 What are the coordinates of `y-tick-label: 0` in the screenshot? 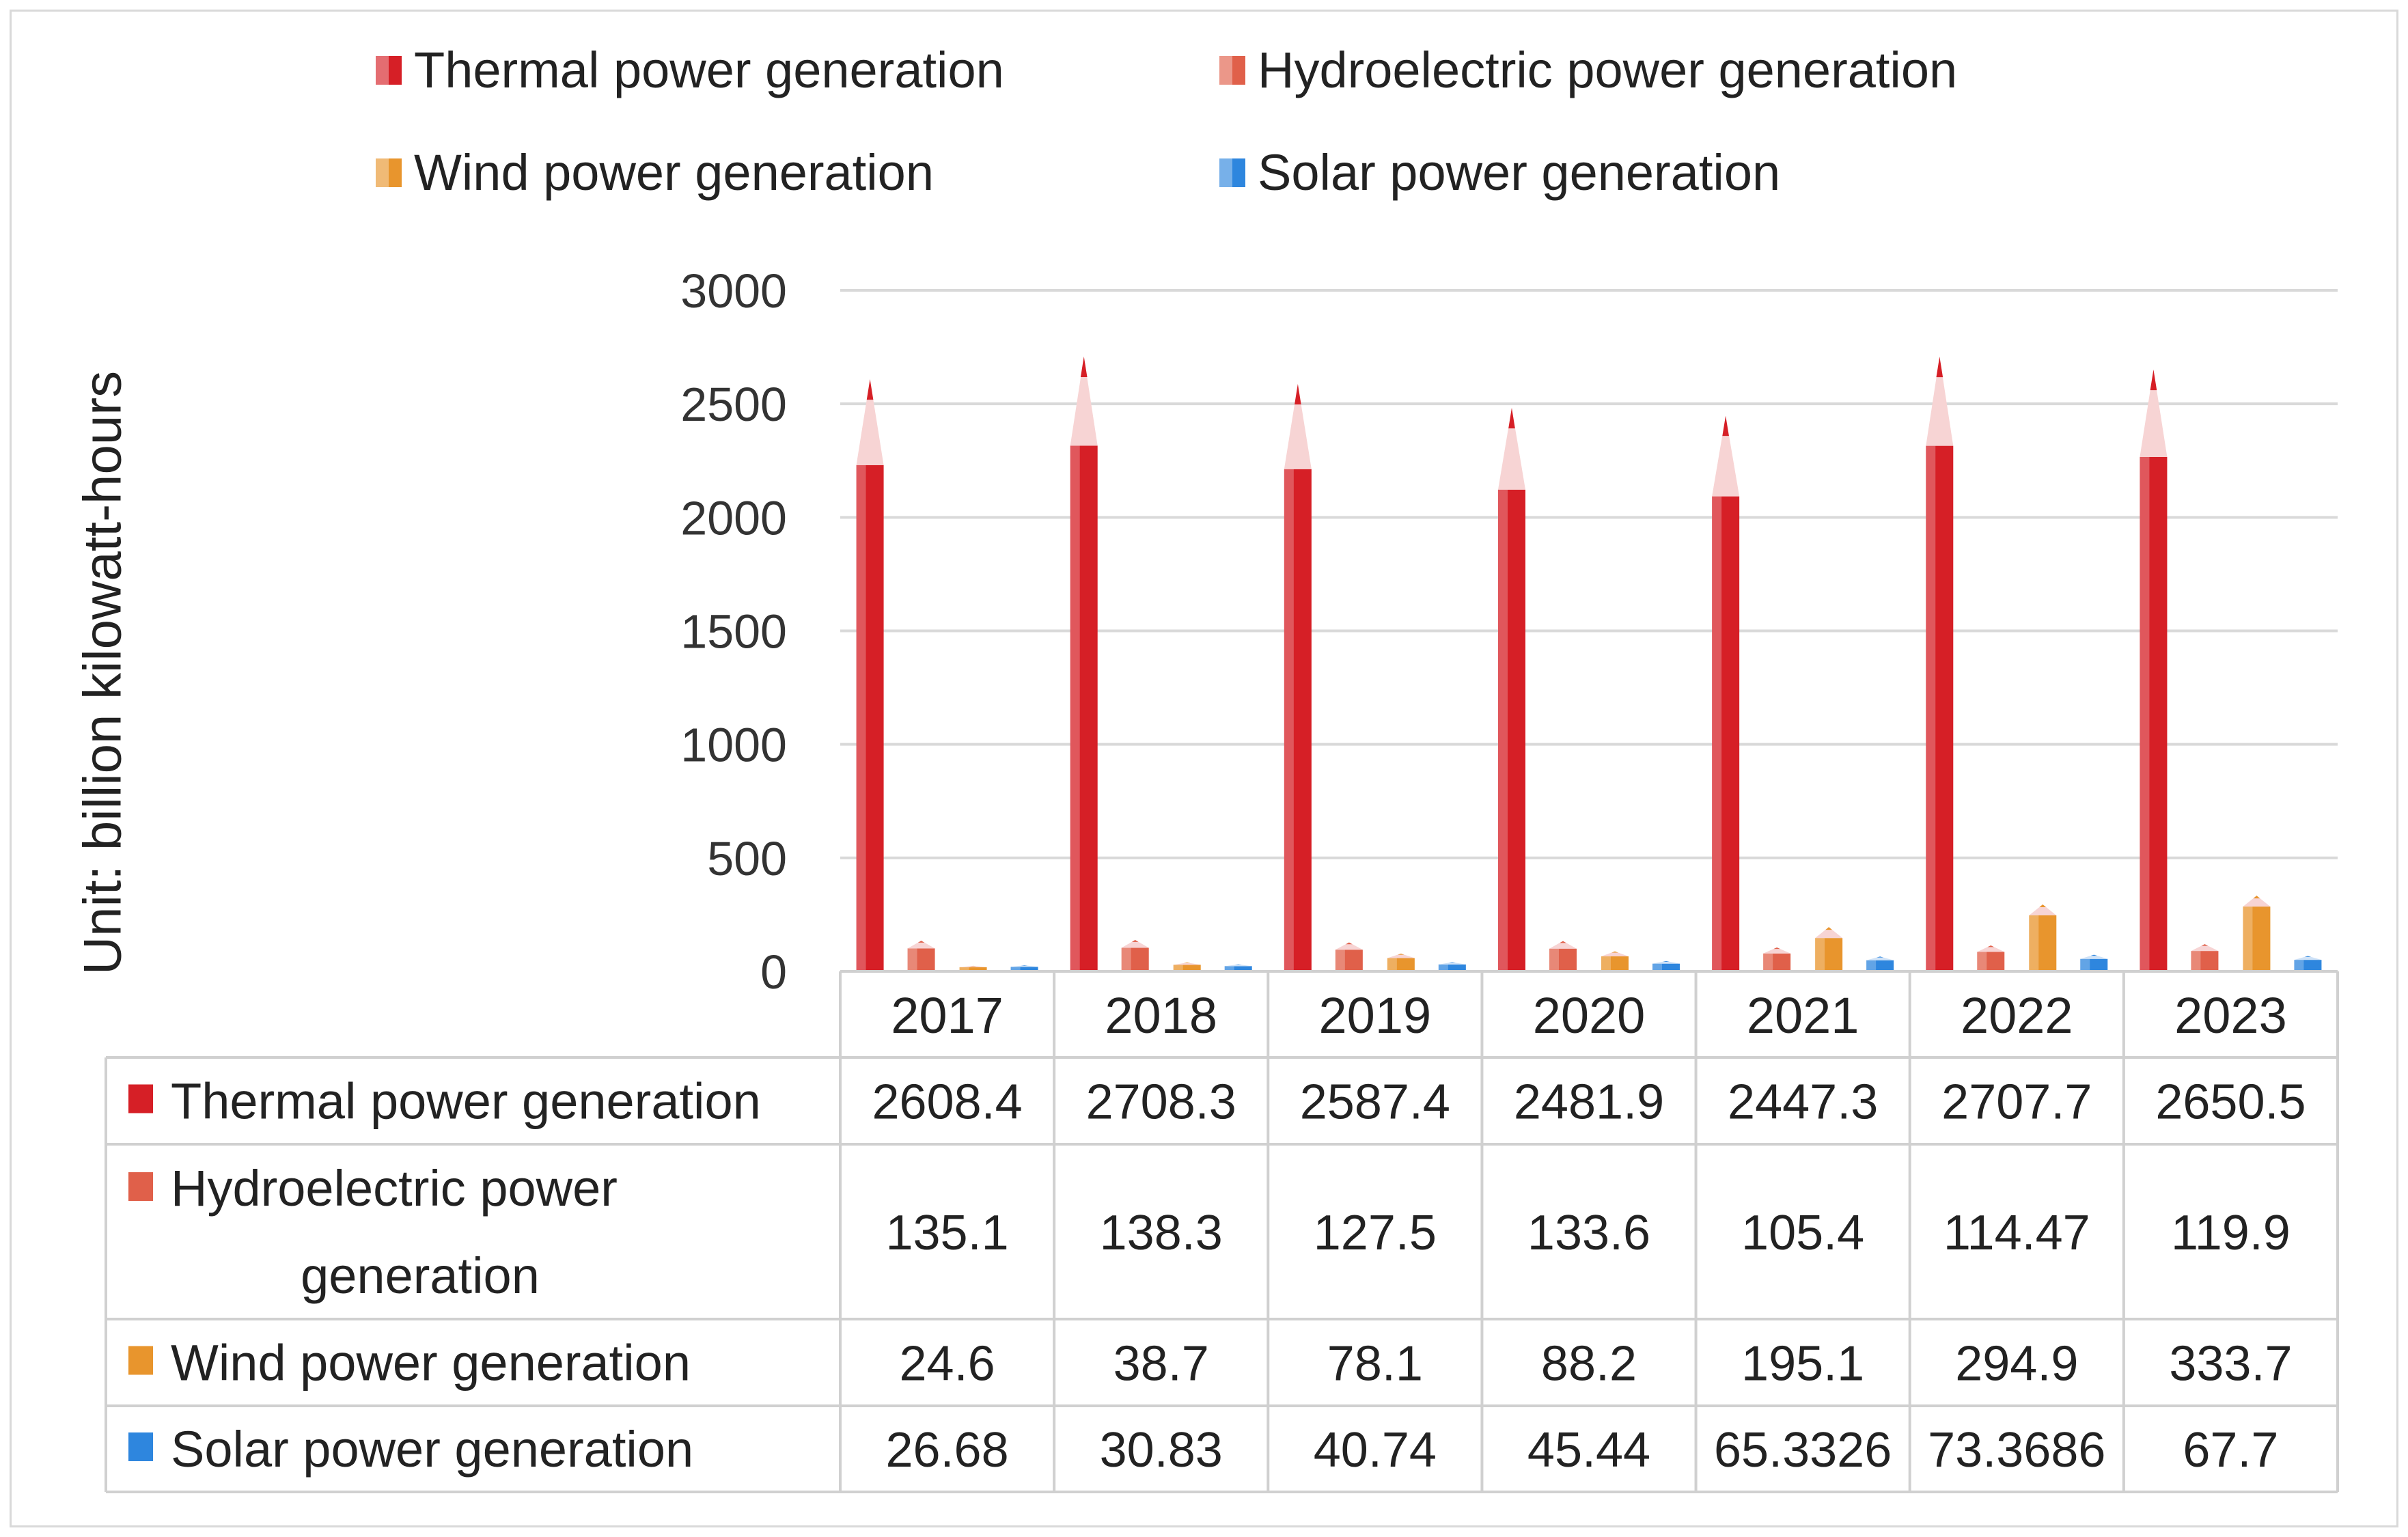 It's located at (773, 972).